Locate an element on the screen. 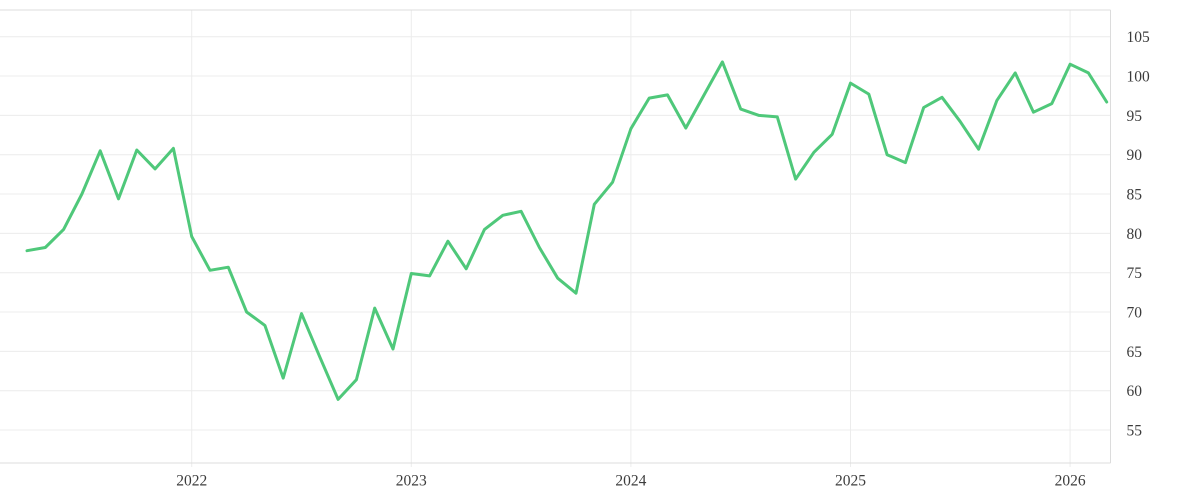 This screenshot has height=500, width=1200. y-axis-label: 85 is located at coordinates (1135, 195).